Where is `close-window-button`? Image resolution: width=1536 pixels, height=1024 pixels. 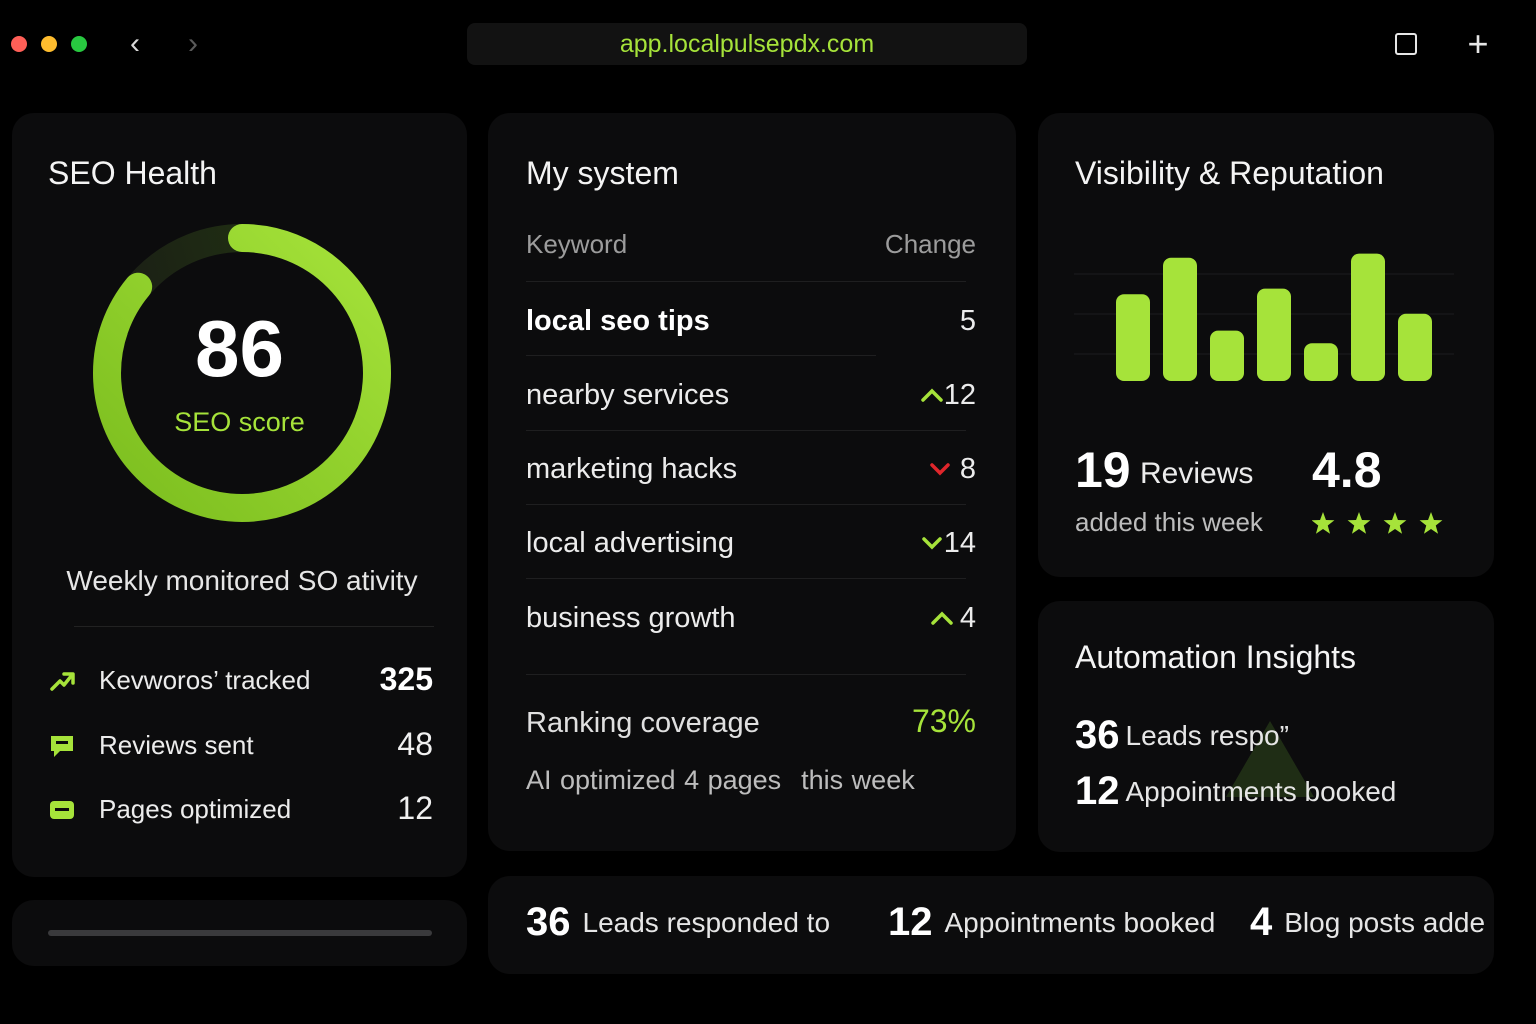
close-window-button is located at coordinates (19, 44).